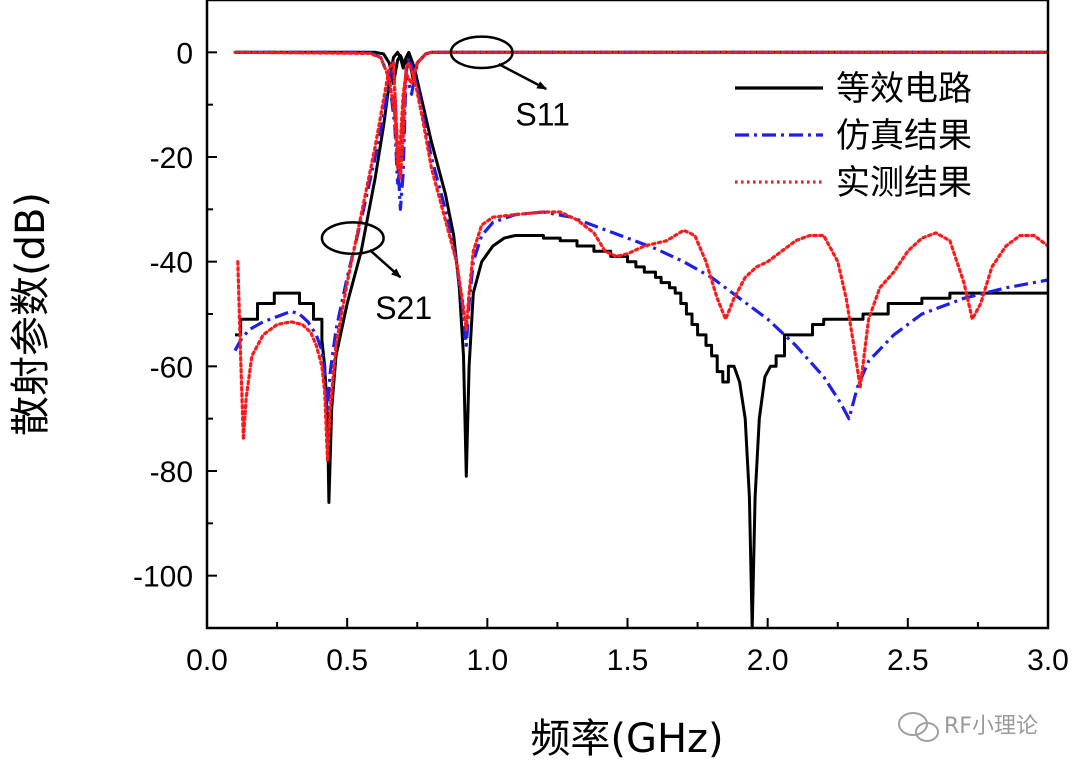  Describe the element at coordinates (445, 180) in the screenshot. I see `annotations: S11 S21` at that location.